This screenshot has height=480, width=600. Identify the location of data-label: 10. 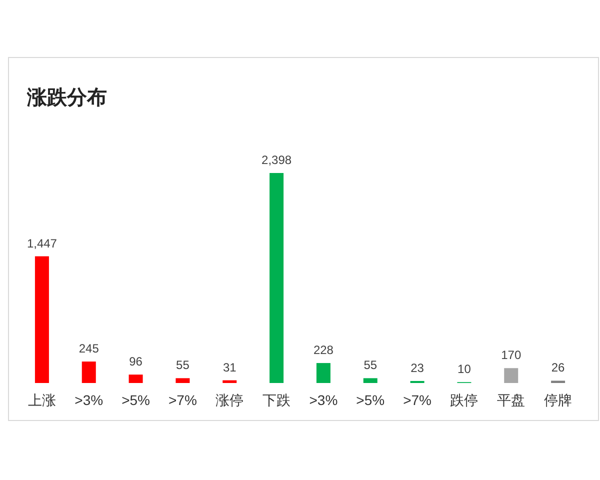
(465, 369).